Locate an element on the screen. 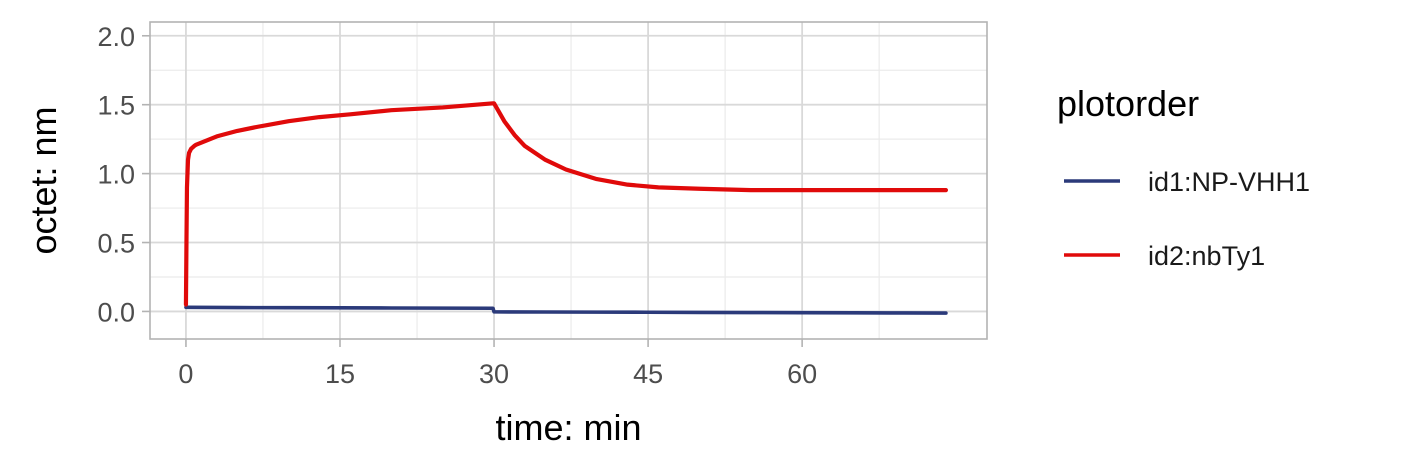  x-tick-label: 45 is located at coordinates (648, 374).